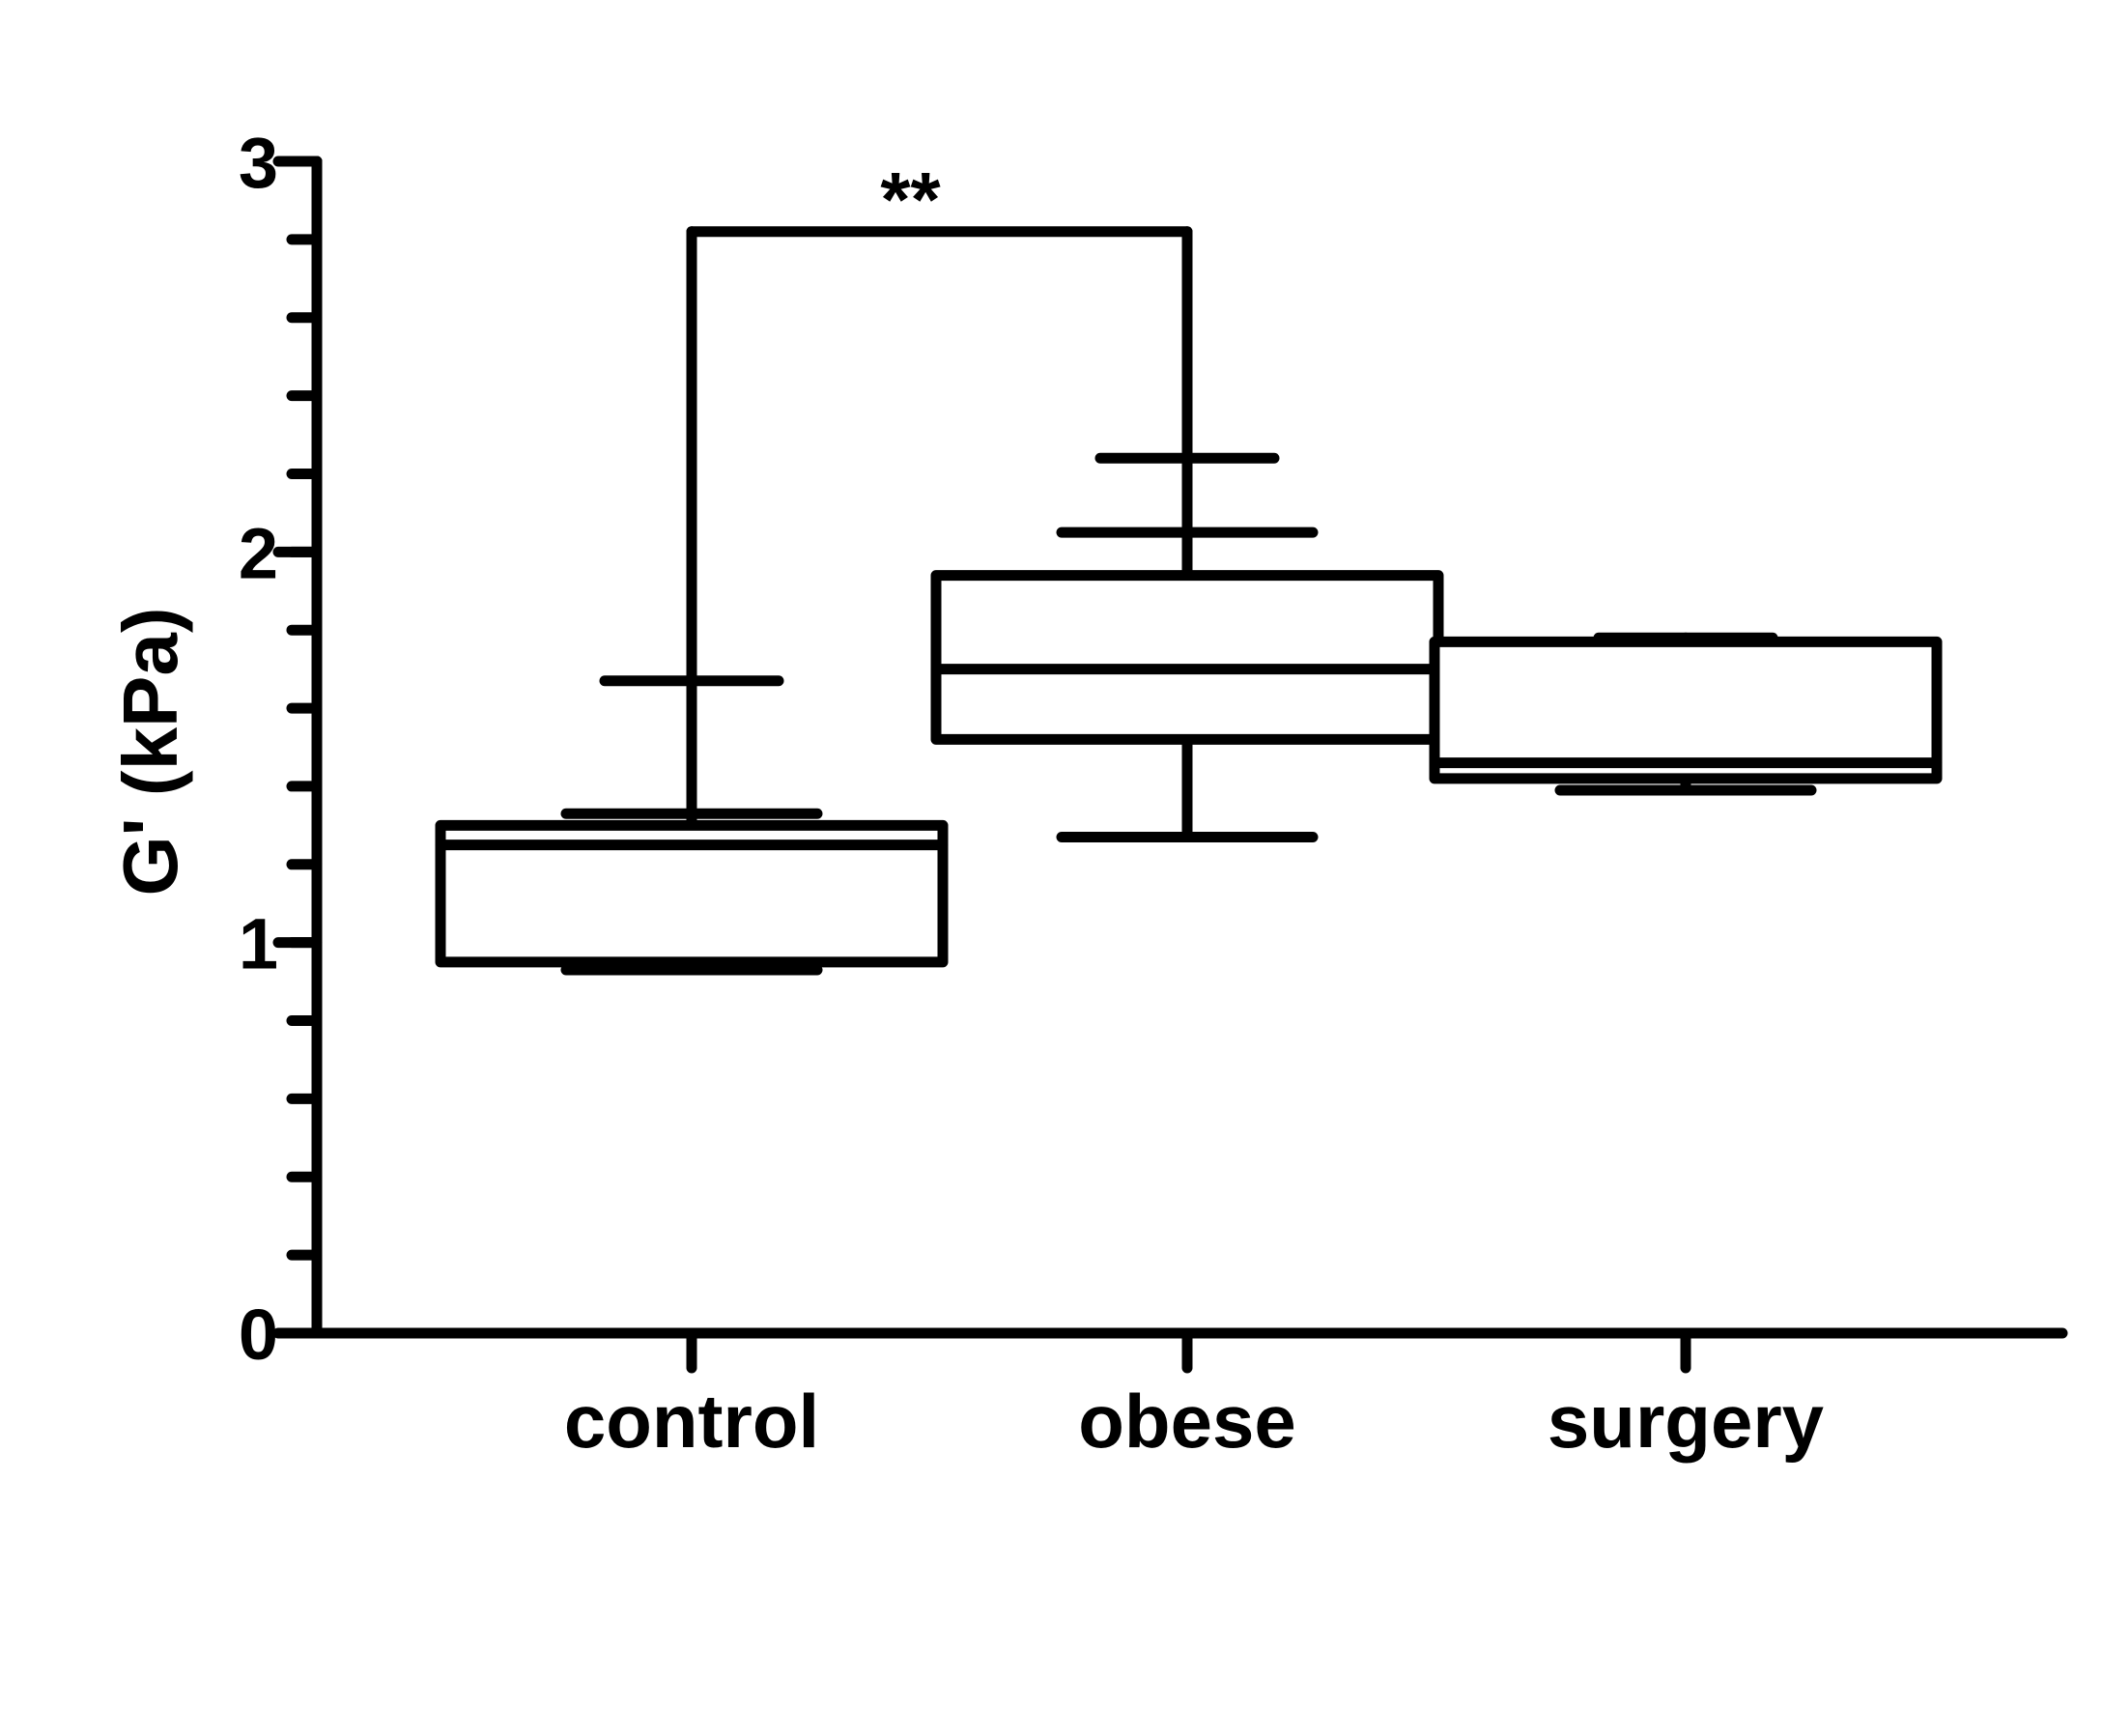 The height and width of the screenshot is (1736, 2102). What do you see at coordinates (1186, 1421) in the screenshot?
I see `x-tick-label: obese` at bounding box center [1186, 1421].